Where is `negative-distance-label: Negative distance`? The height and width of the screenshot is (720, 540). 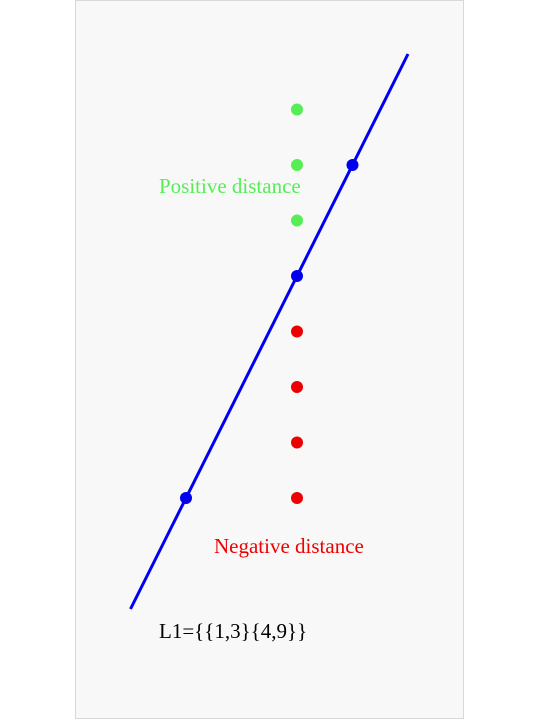
negative-distance-label: Negative distance is located at coordinates (289, 546).